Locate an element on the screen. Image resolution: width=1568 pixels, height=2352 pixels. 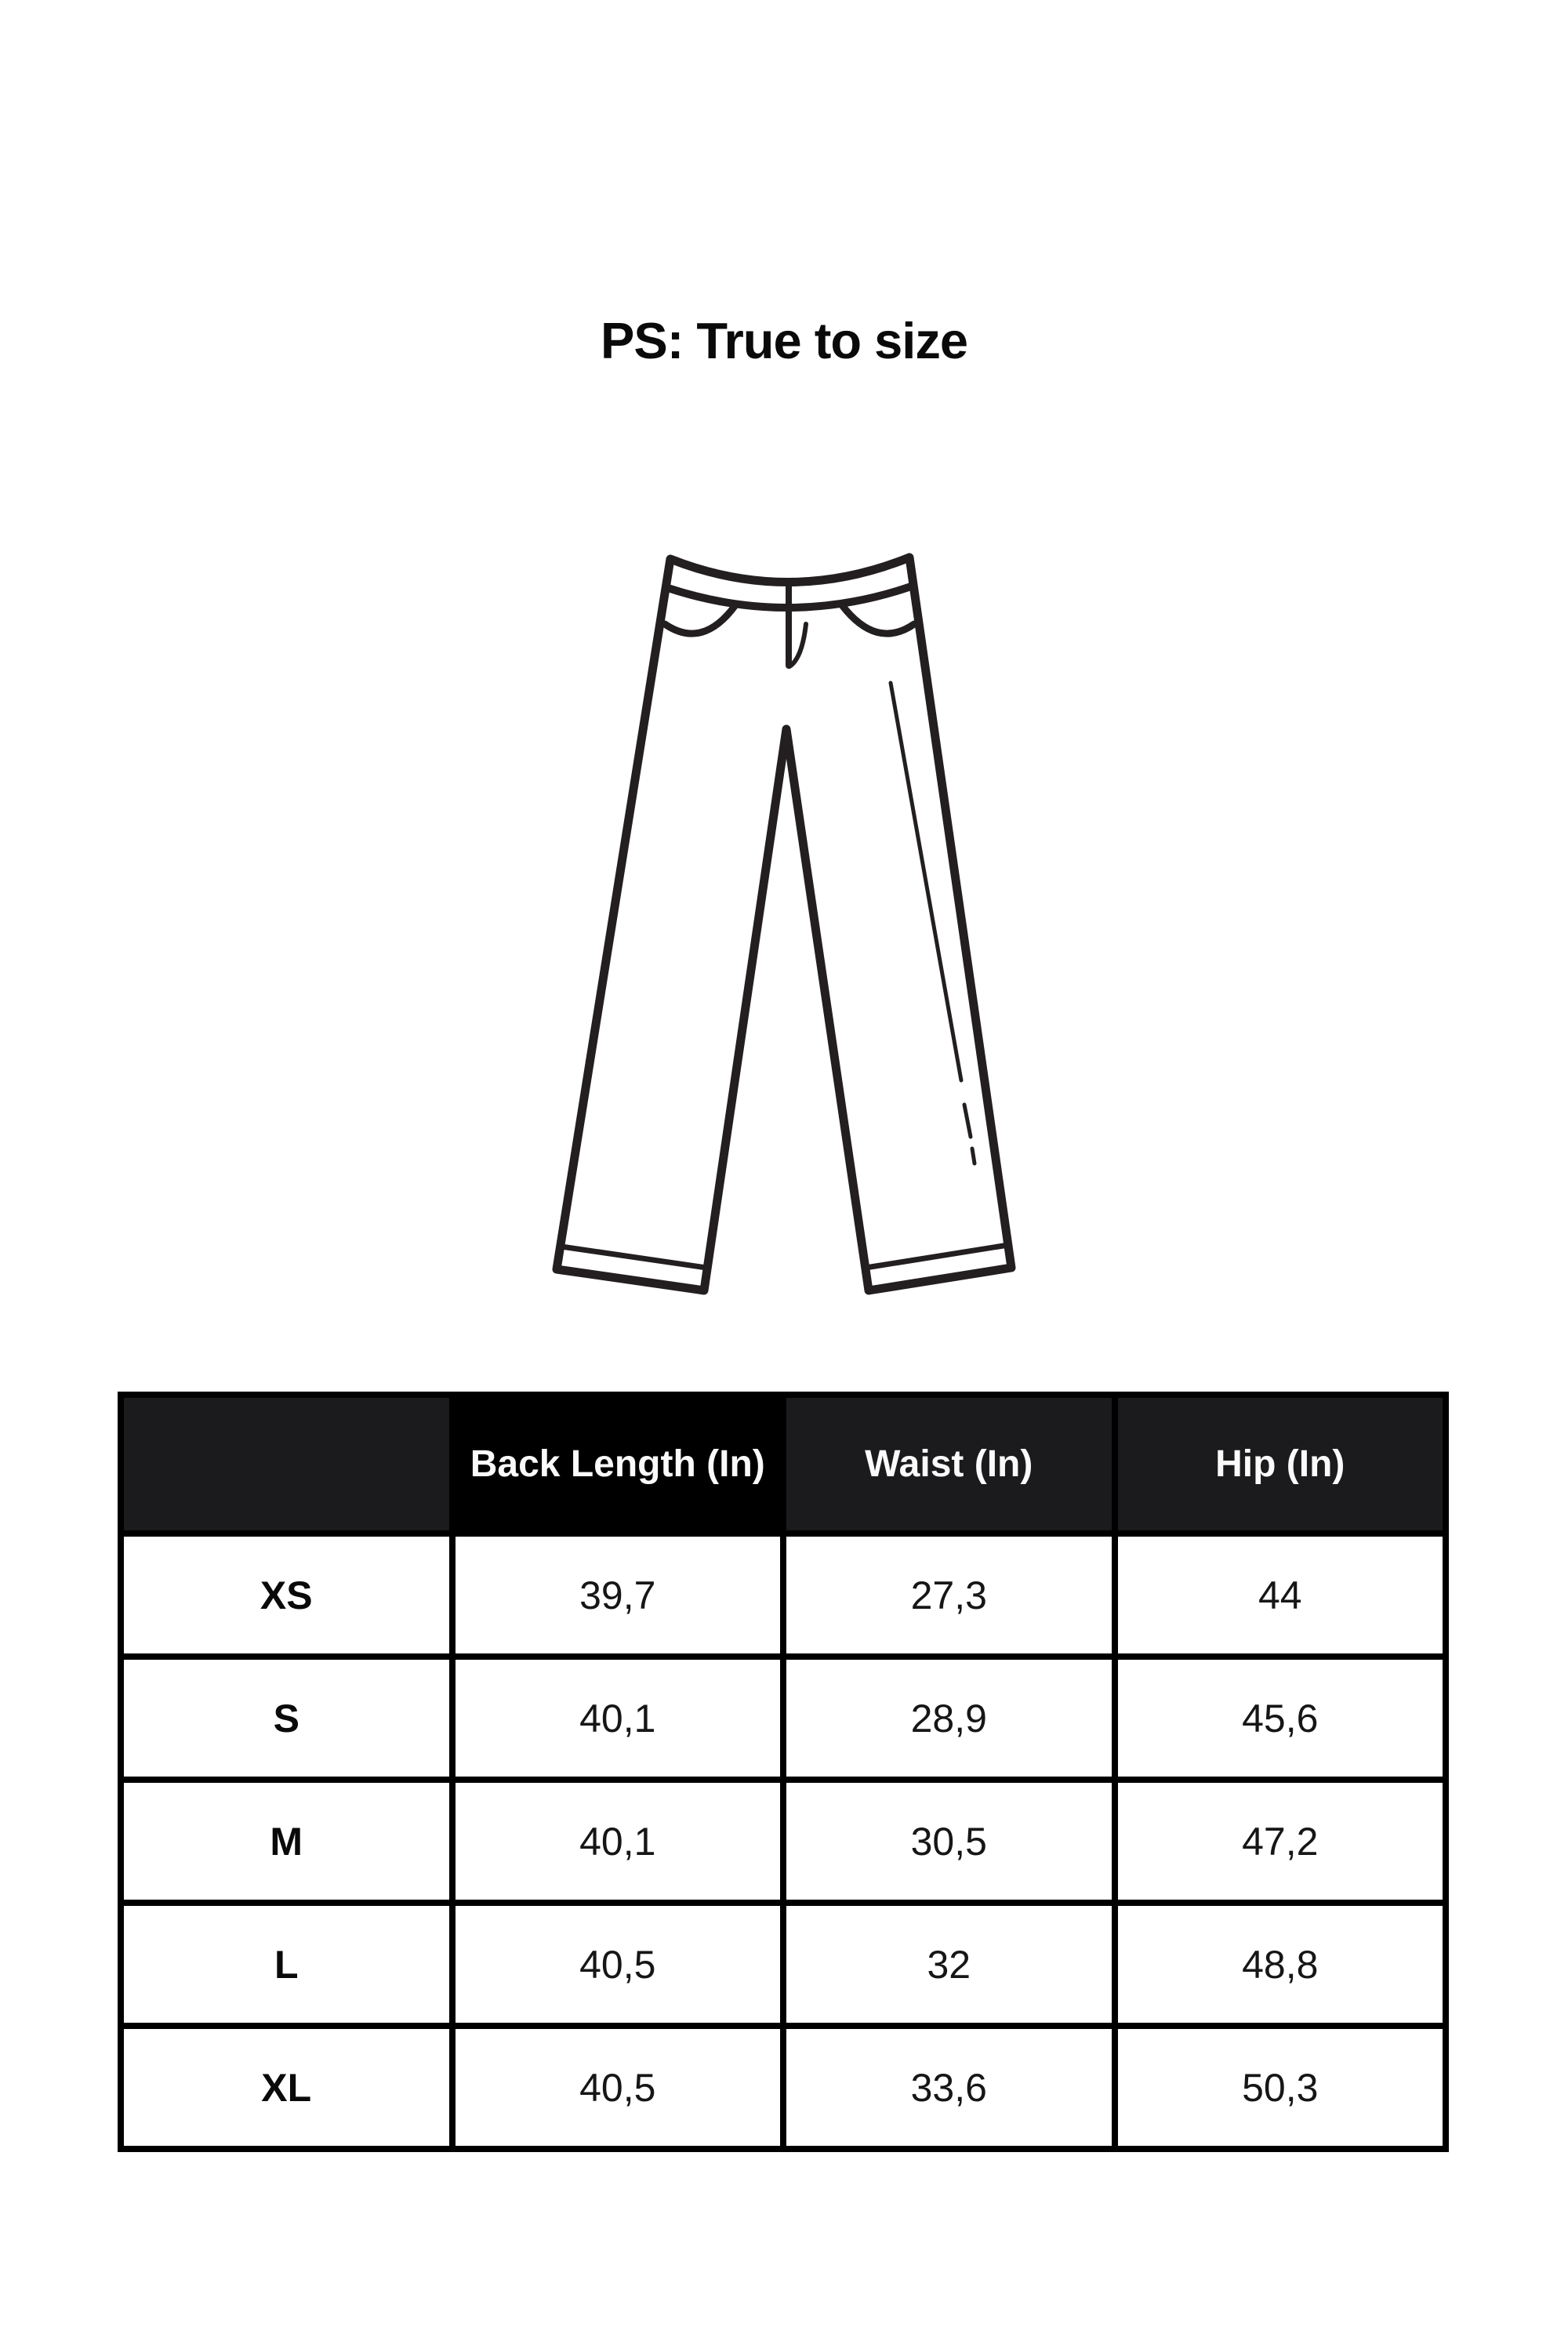
size-label-xl: XL is located at coordinates (287, 2087).